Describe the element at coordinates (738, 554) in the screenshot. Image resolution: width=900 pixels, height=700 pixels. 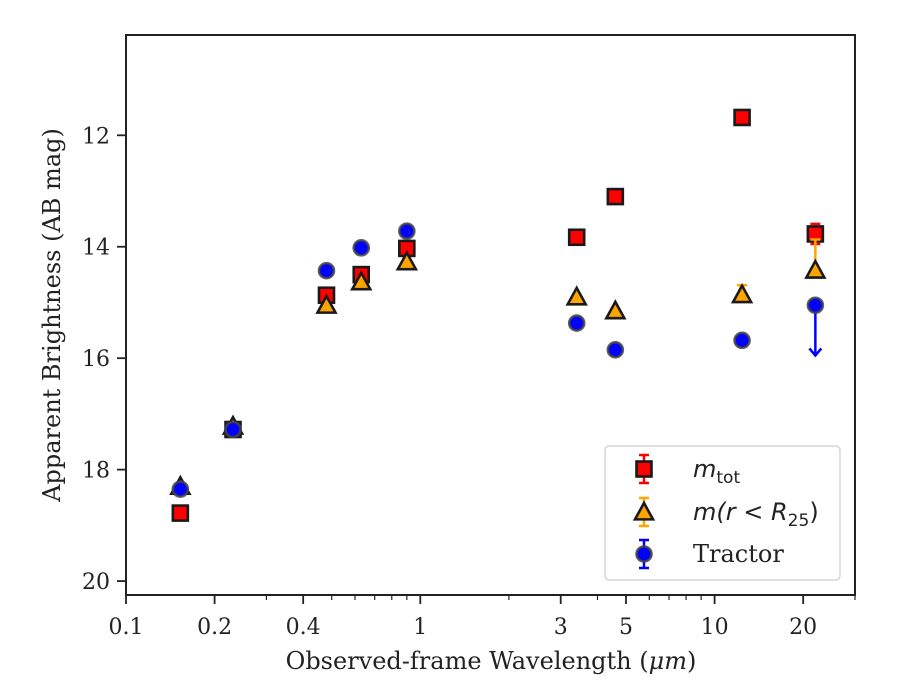
I see `legend-label-tractor: Tractor` at that location.